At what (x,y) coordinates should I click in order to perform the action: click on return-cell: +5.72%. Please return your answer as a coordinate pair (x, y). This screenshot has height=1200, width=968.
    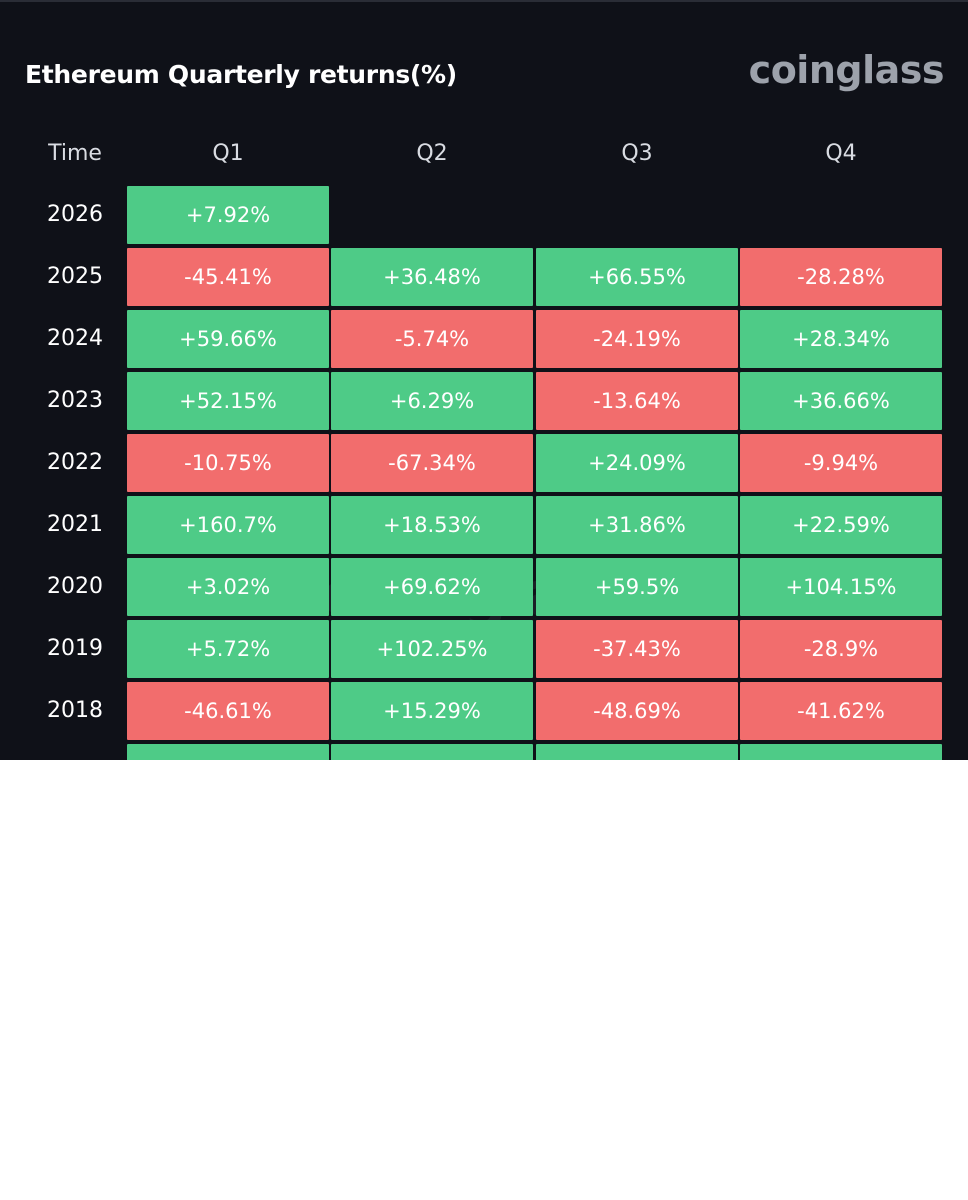
    Looking at the image, I should click on (228, 649).